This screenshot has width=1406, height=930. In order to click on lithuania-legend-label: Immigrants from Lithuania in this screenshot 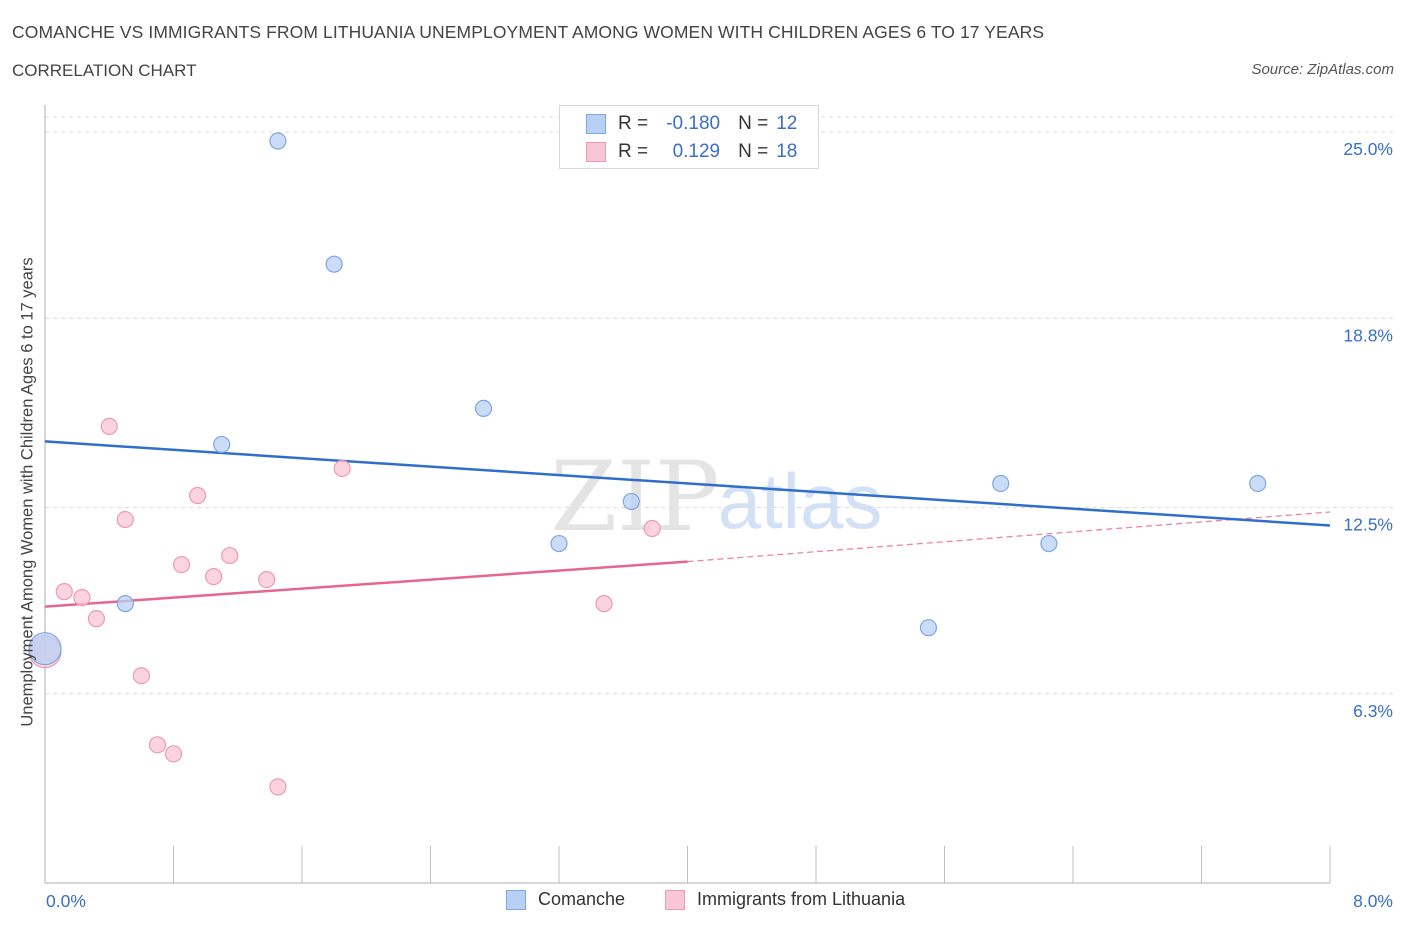, I will do `click(801, 899)`.